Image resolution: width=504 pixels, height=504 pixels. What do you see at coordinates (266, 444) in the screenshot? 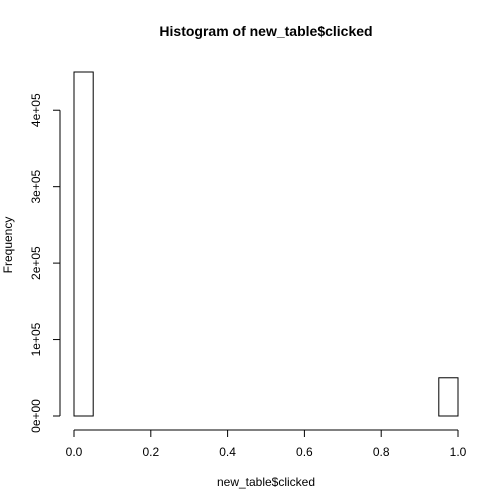
I see `x-axis: 0.0 0.2 0.4 0.6 0.8 1.0` at bounding box center [266, 444].